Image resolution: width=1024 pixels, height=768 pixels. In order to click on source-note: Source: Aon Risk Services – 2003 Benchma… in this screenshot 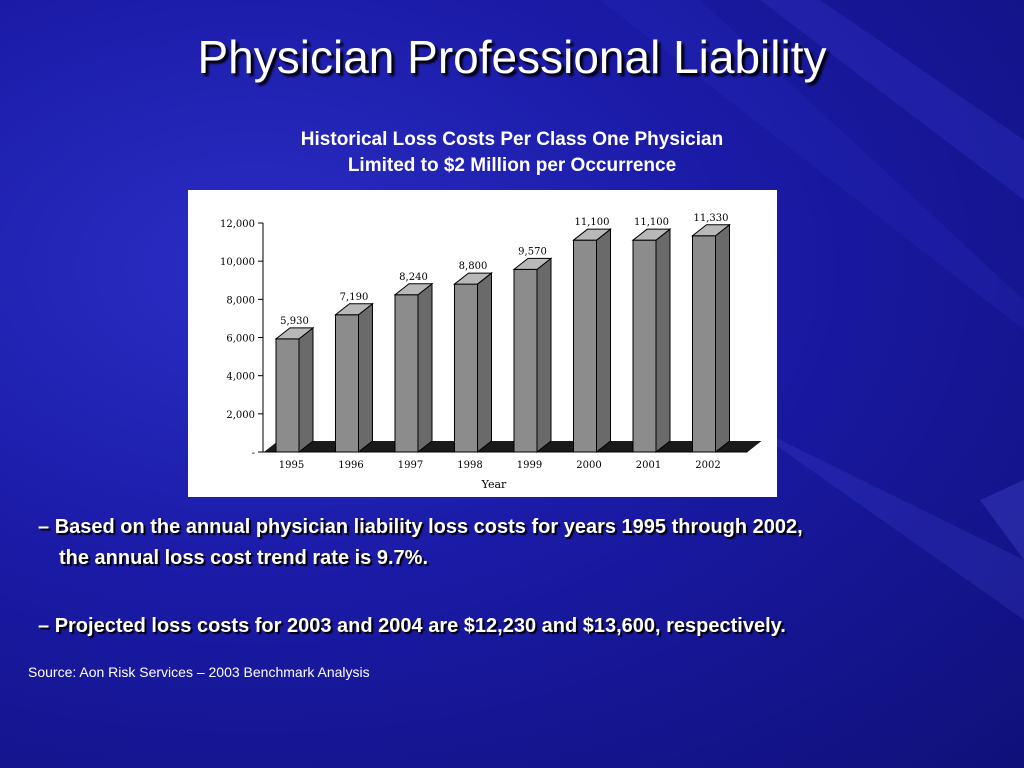, I will do `click(199, 672)`.